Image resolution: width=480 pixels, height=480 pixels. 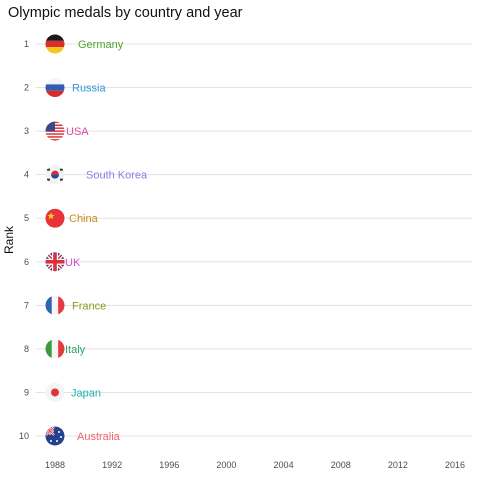 I want to click on germany-flag-icon, so click(x=55, y=44).